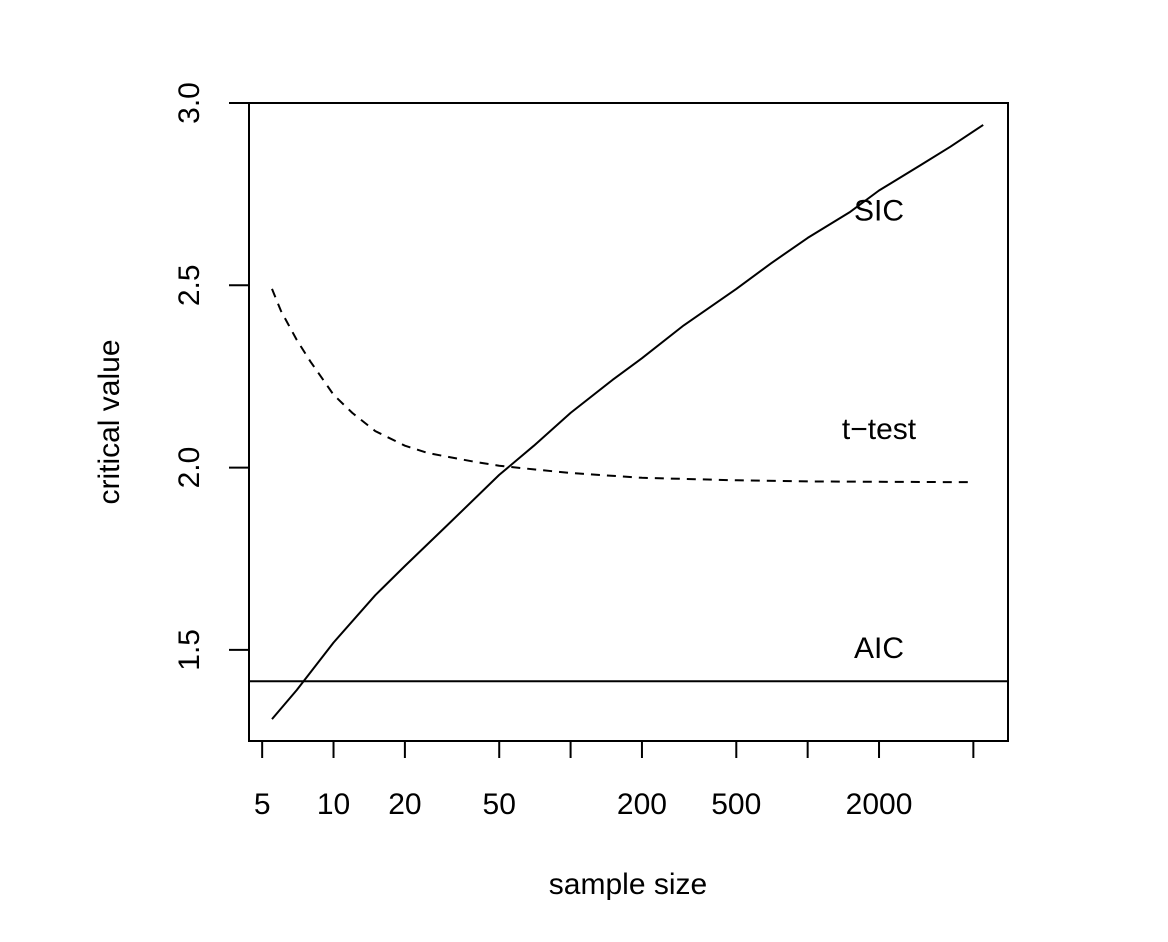 The width and height of the screenshot is (1168, 942). I want to click on curve-label-sic: SIC, so click(879, 210).